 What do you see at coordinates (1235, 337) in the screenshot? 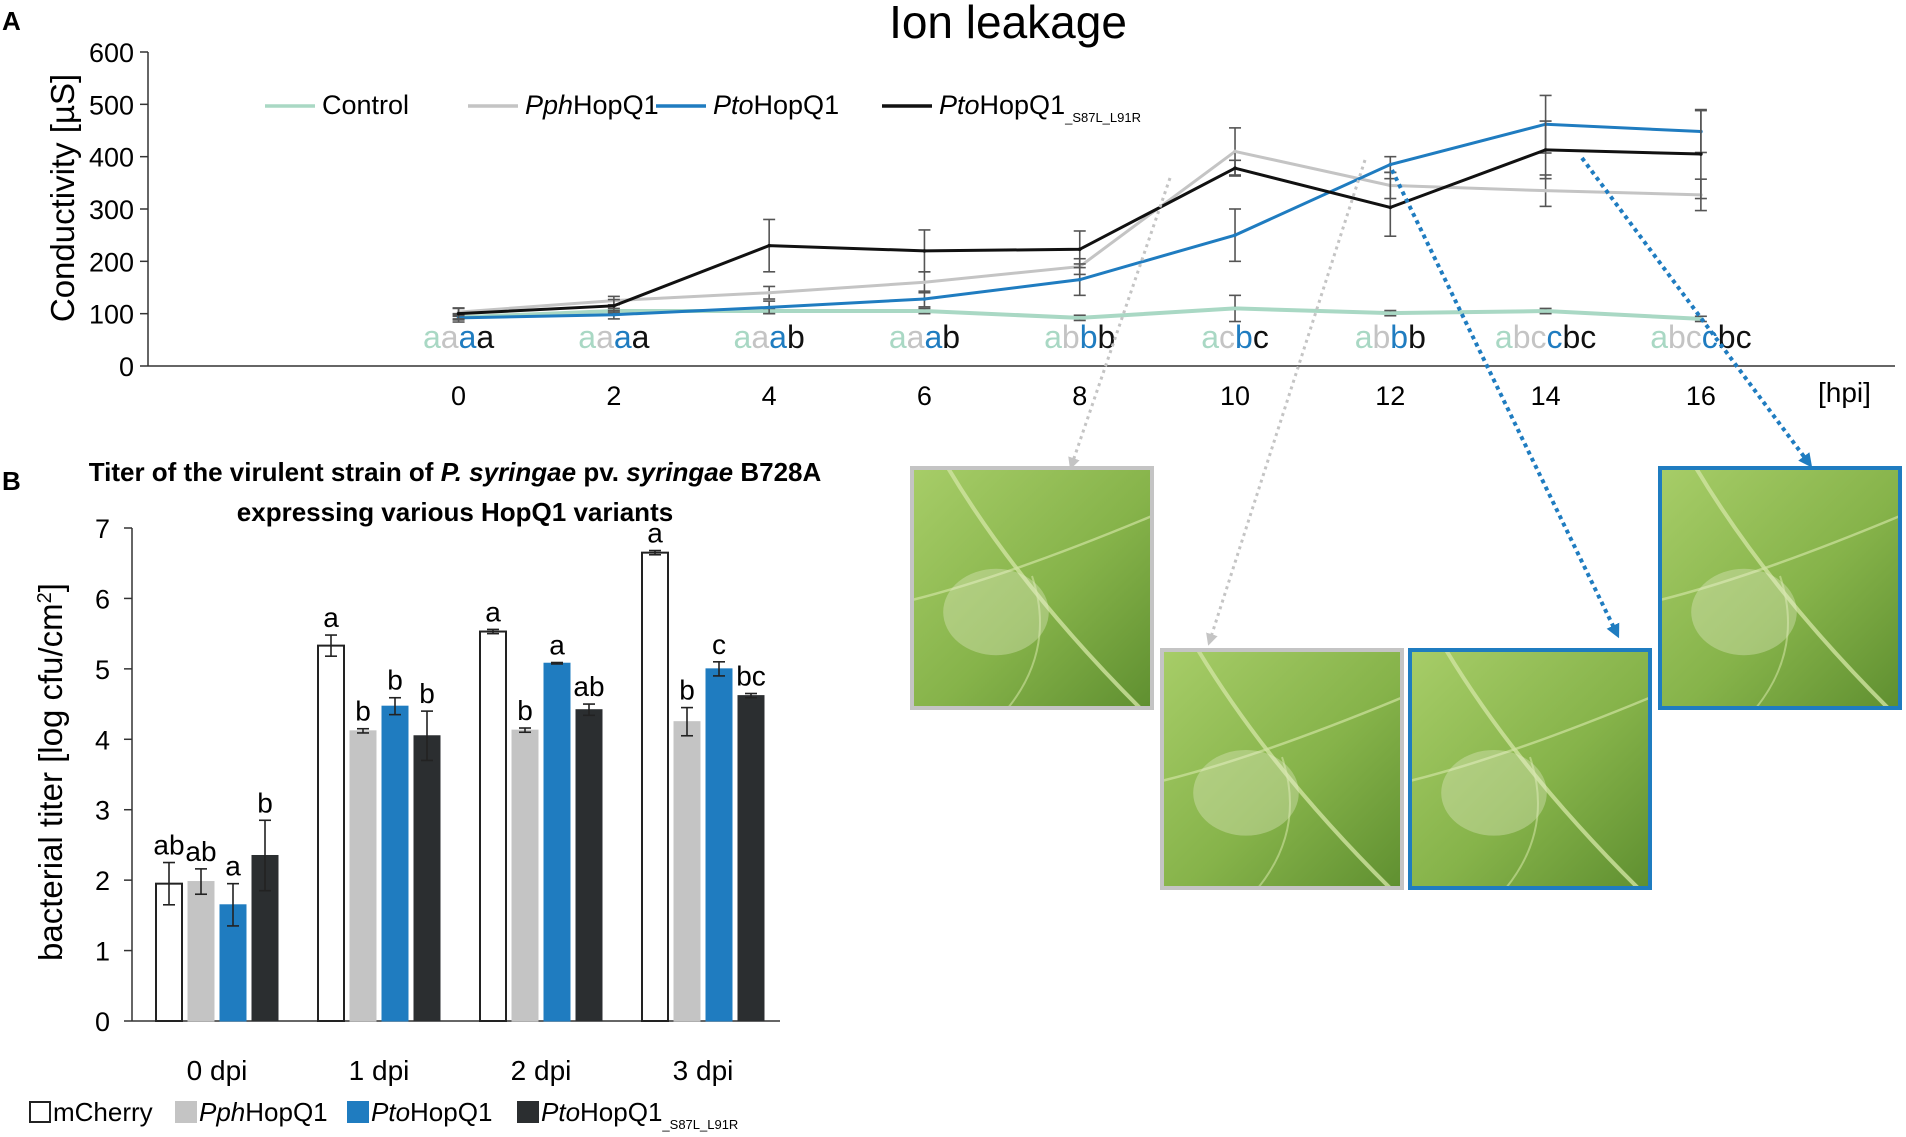
I see `chart-a-sig-group: acbc` at bounding box center [1235, 337].